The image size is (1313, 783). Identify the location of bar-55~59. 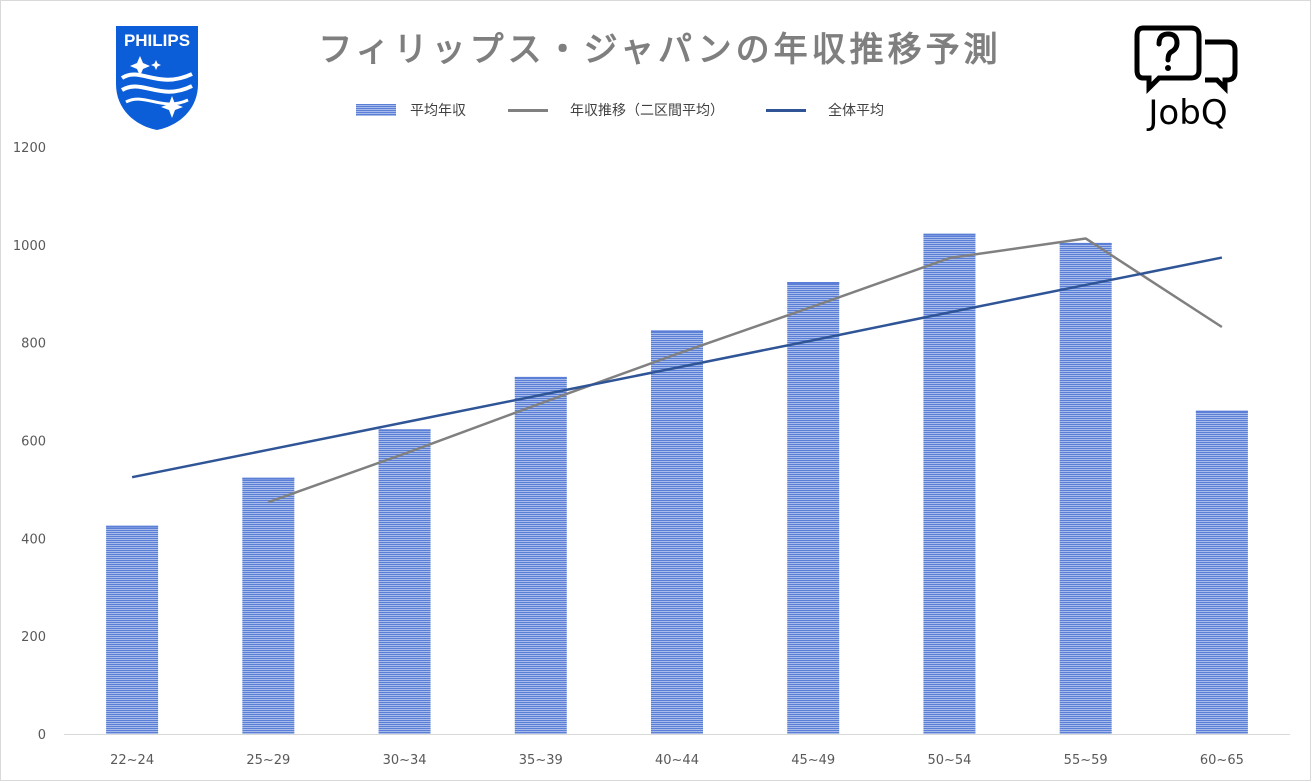
(1085, 488).